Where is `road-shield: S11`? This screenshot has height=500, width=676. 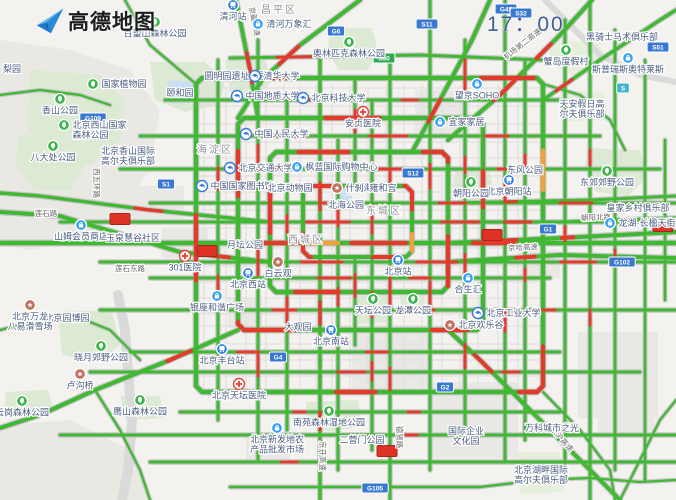 road-shield: S11 is located at coordinates (427, 24).